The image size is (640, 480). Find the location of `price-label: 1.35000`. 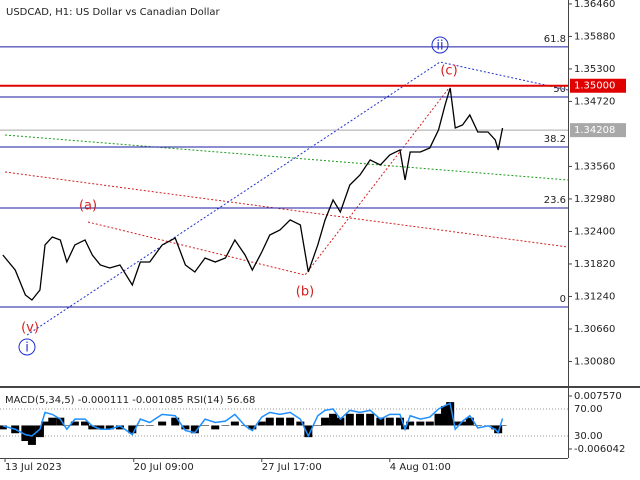

price-label: 1.35000 is located at coordinates (594, 86).